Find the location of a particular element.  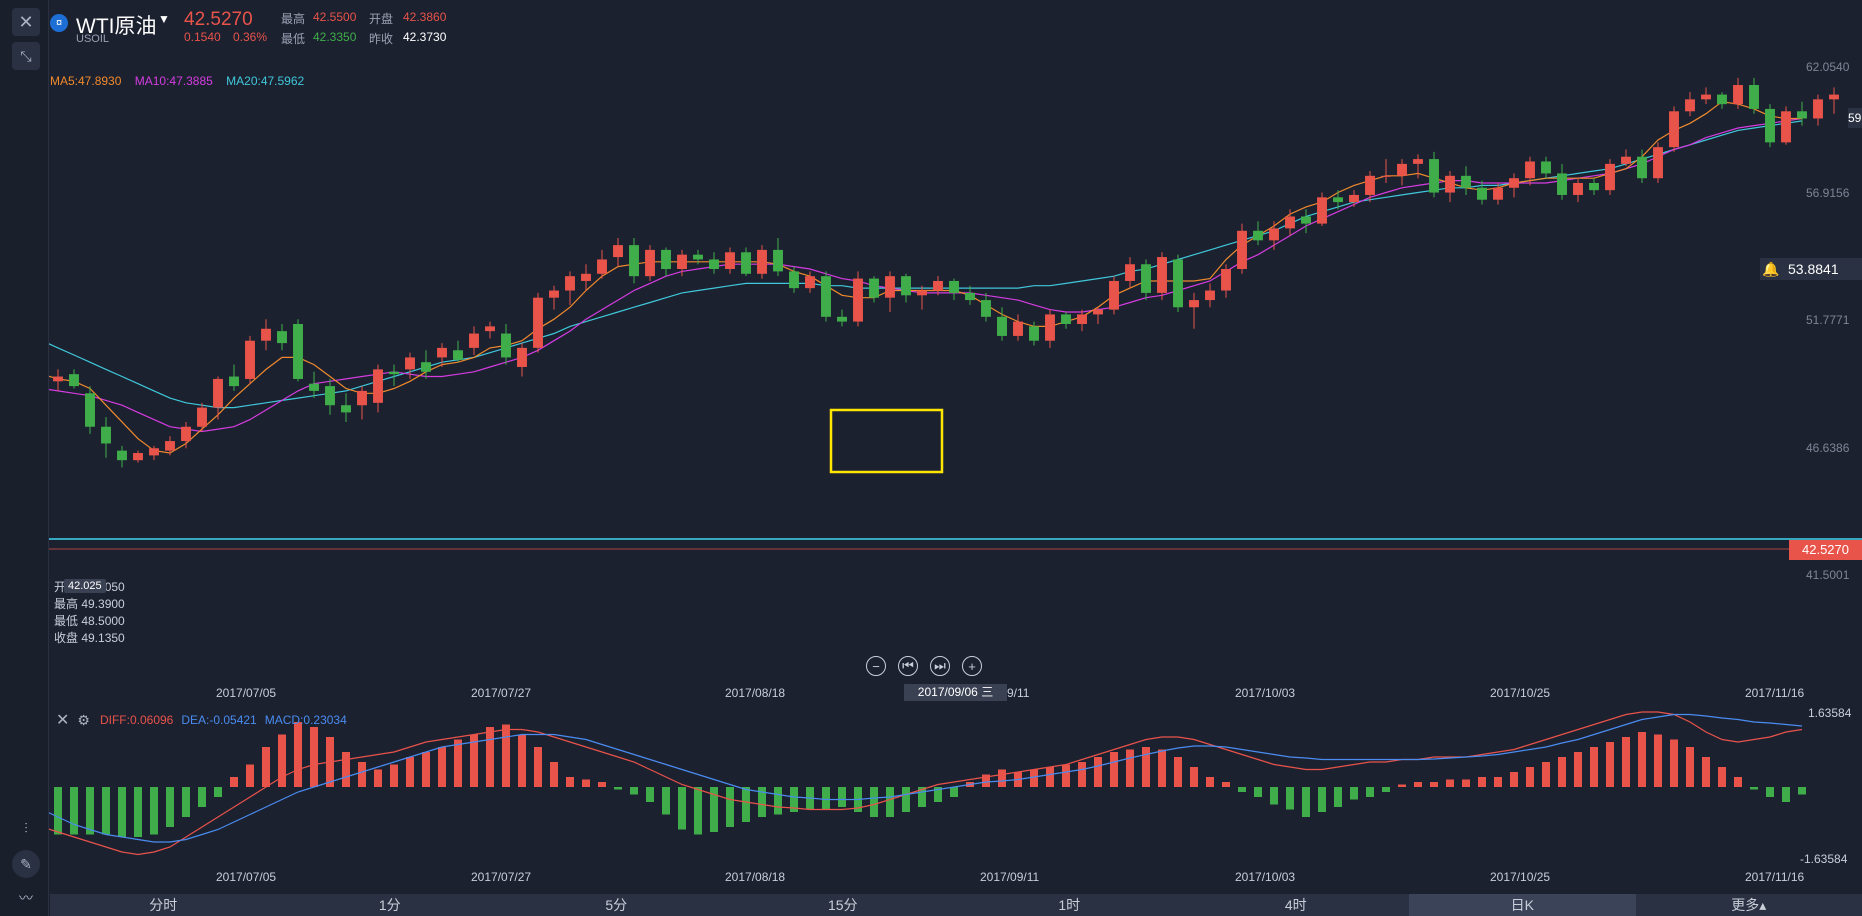

close-icon: ✕ is located at coordinates (26, 22).